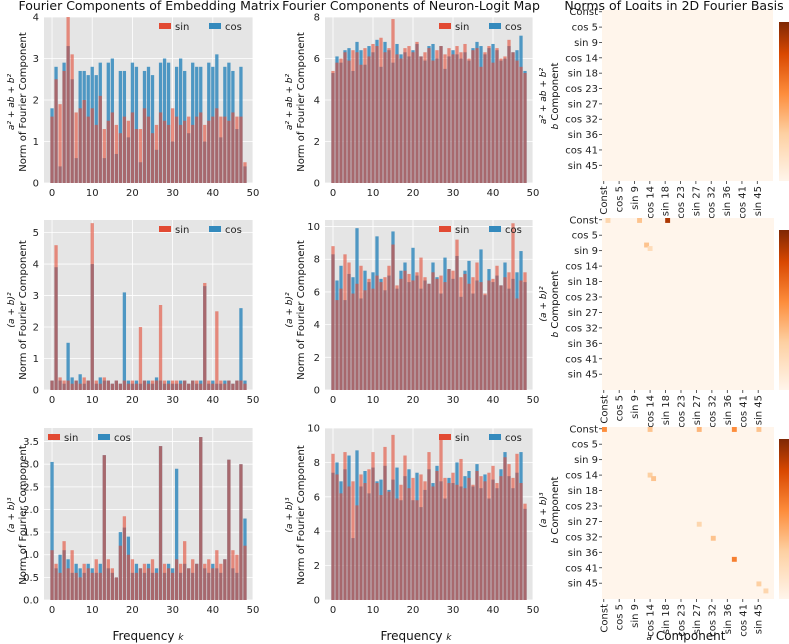 Image resolution: width=789 pixels, height=644 pixels. I want to click on neuron-logit-panel-row1: 0 2 4 6 8 0 10 20 30 40 50 sin cos, so click(427, 106).